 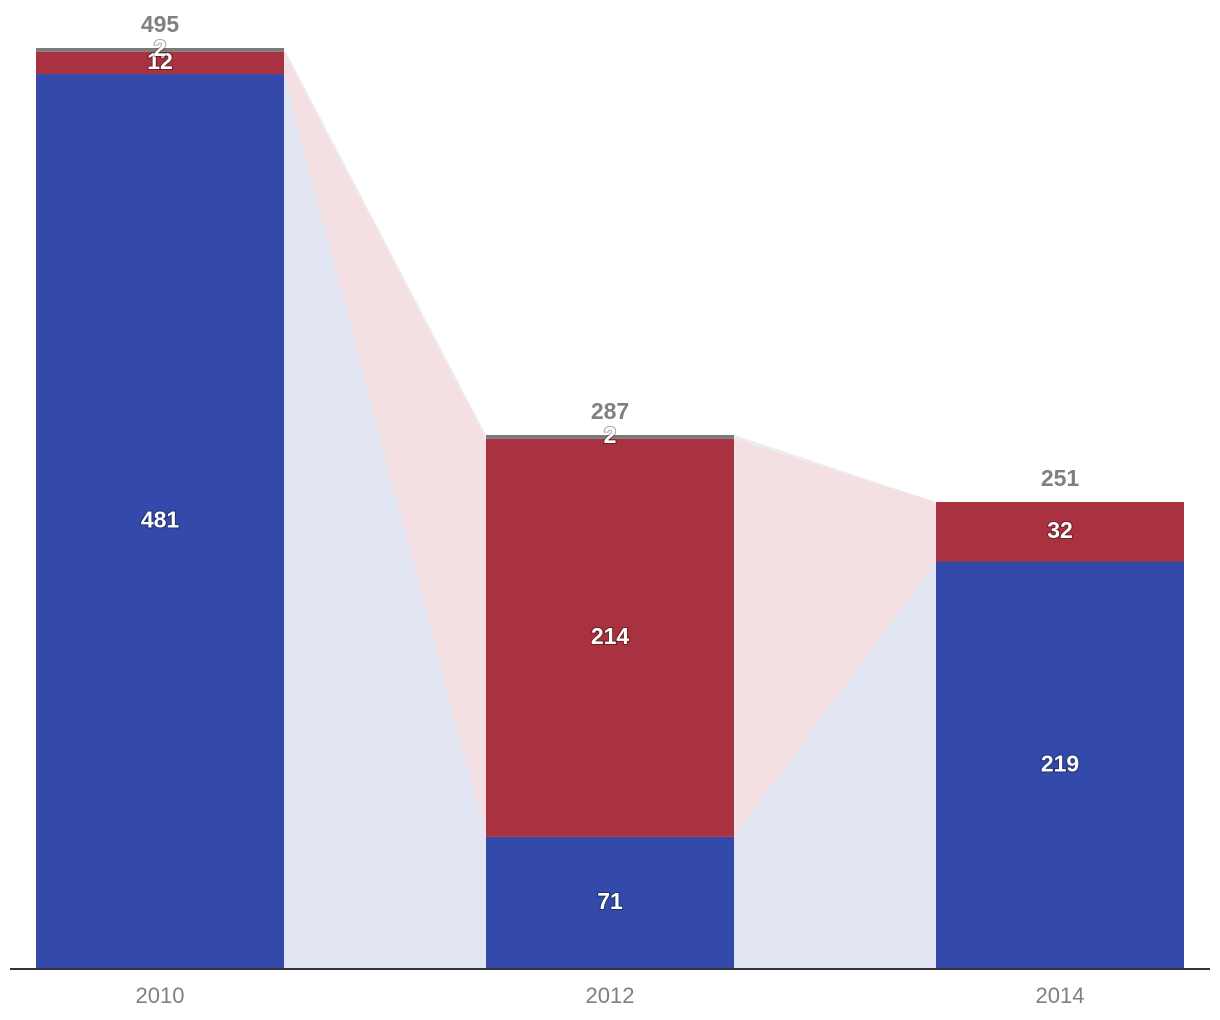 I want to click on segment-label-2012-0: 71, so click(x=610, y=901).